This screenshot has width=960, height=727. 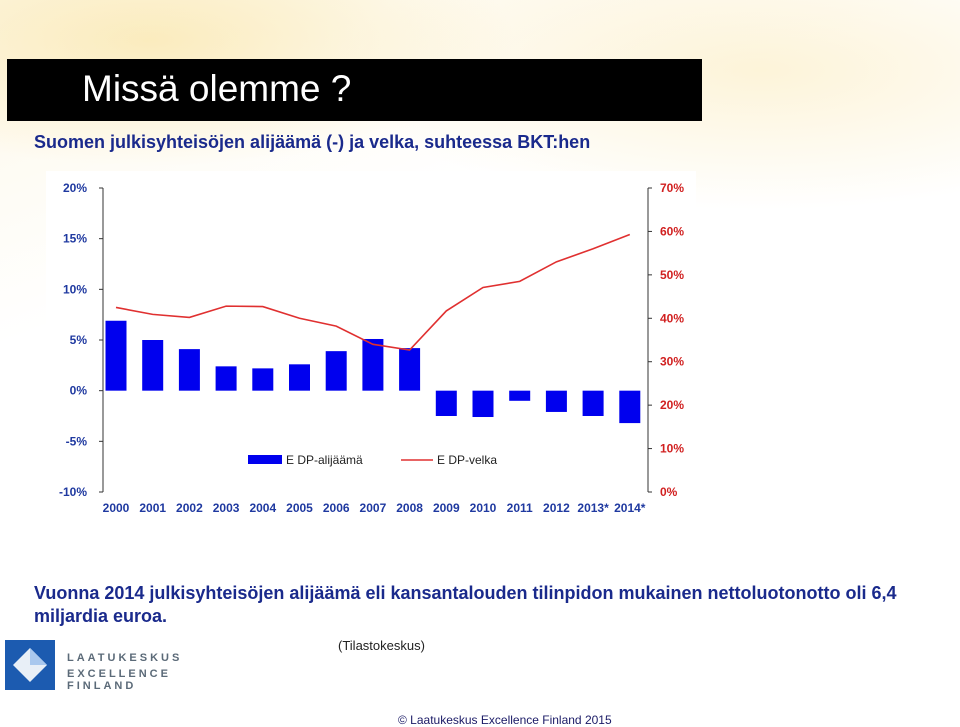 I want to click on left-tick-label: -5%, so click(x=77, y=441).